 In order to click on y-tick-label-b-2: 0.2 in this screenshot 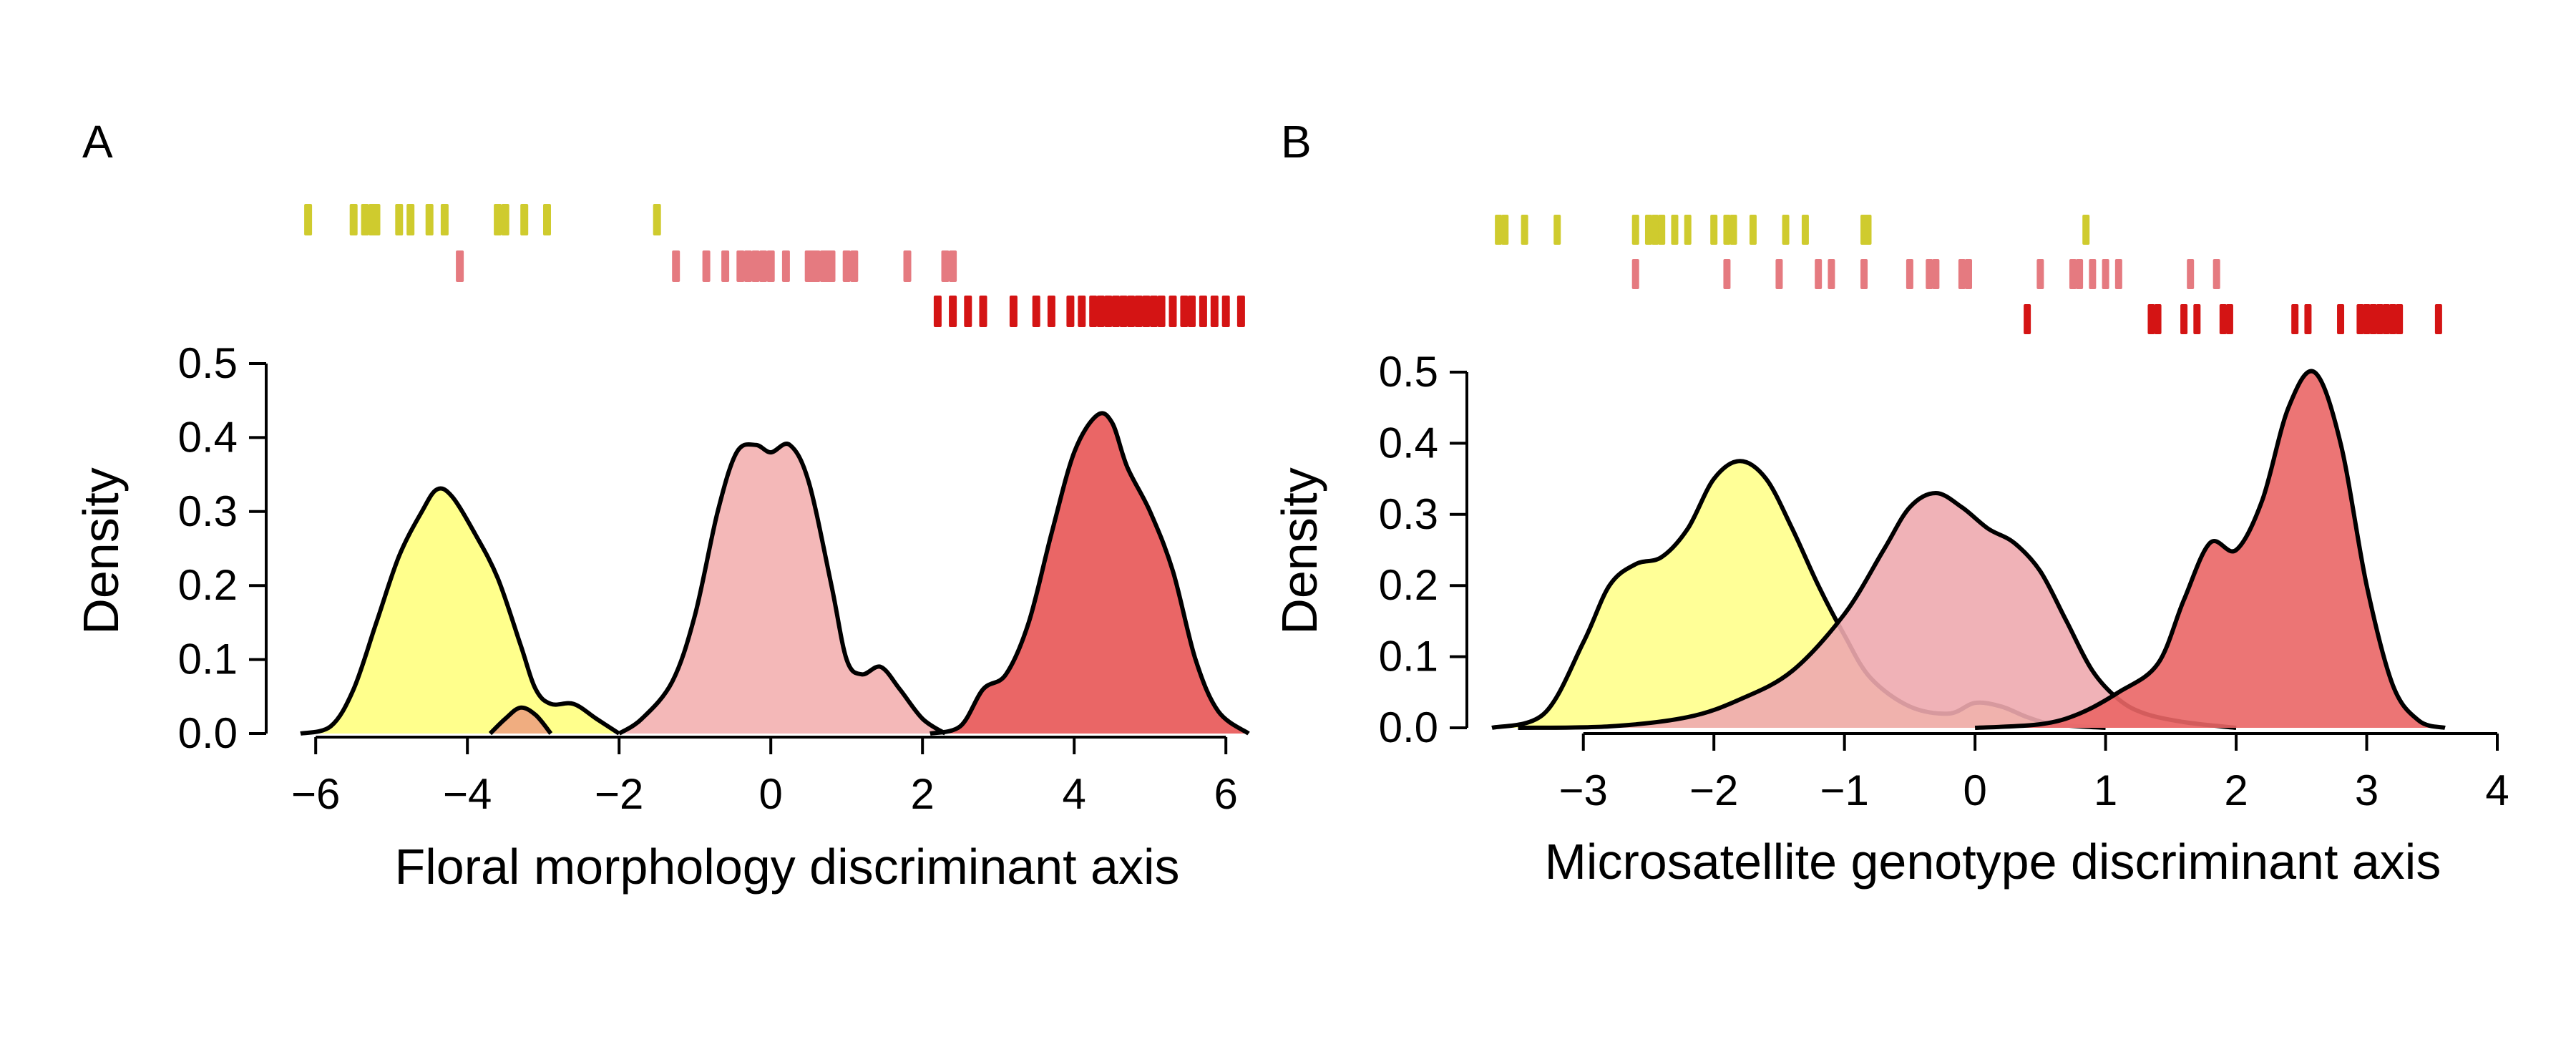, I will do `click(1408, 585)`.